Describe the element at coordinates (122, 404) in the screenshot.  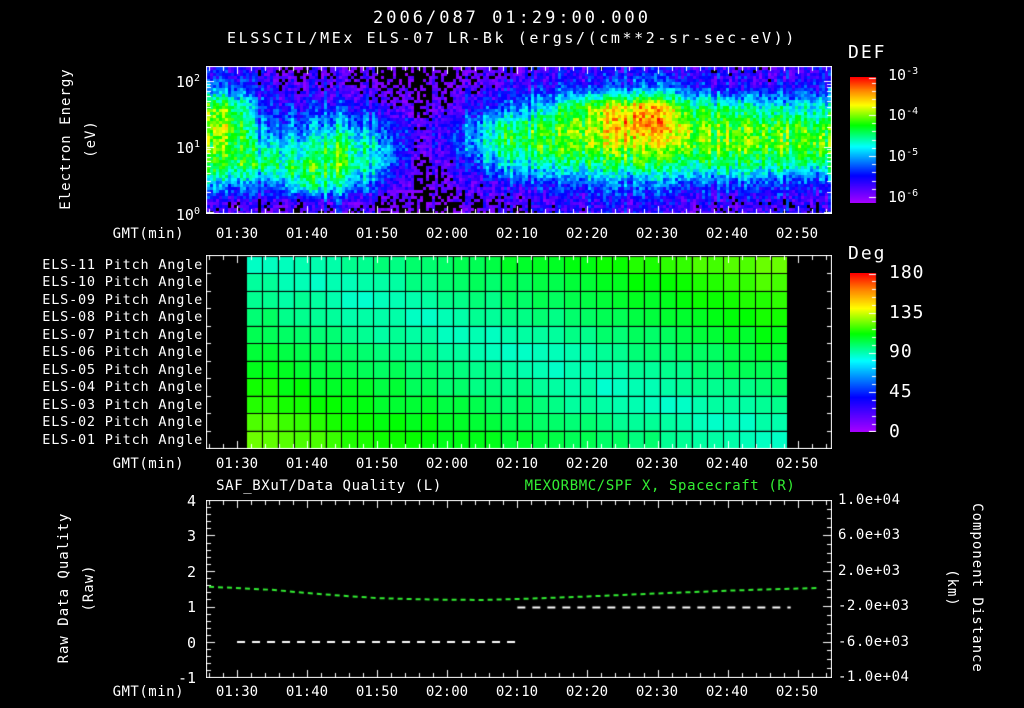
I see `pitch-row-label: ELS-03 Pitch Angle` at that location.